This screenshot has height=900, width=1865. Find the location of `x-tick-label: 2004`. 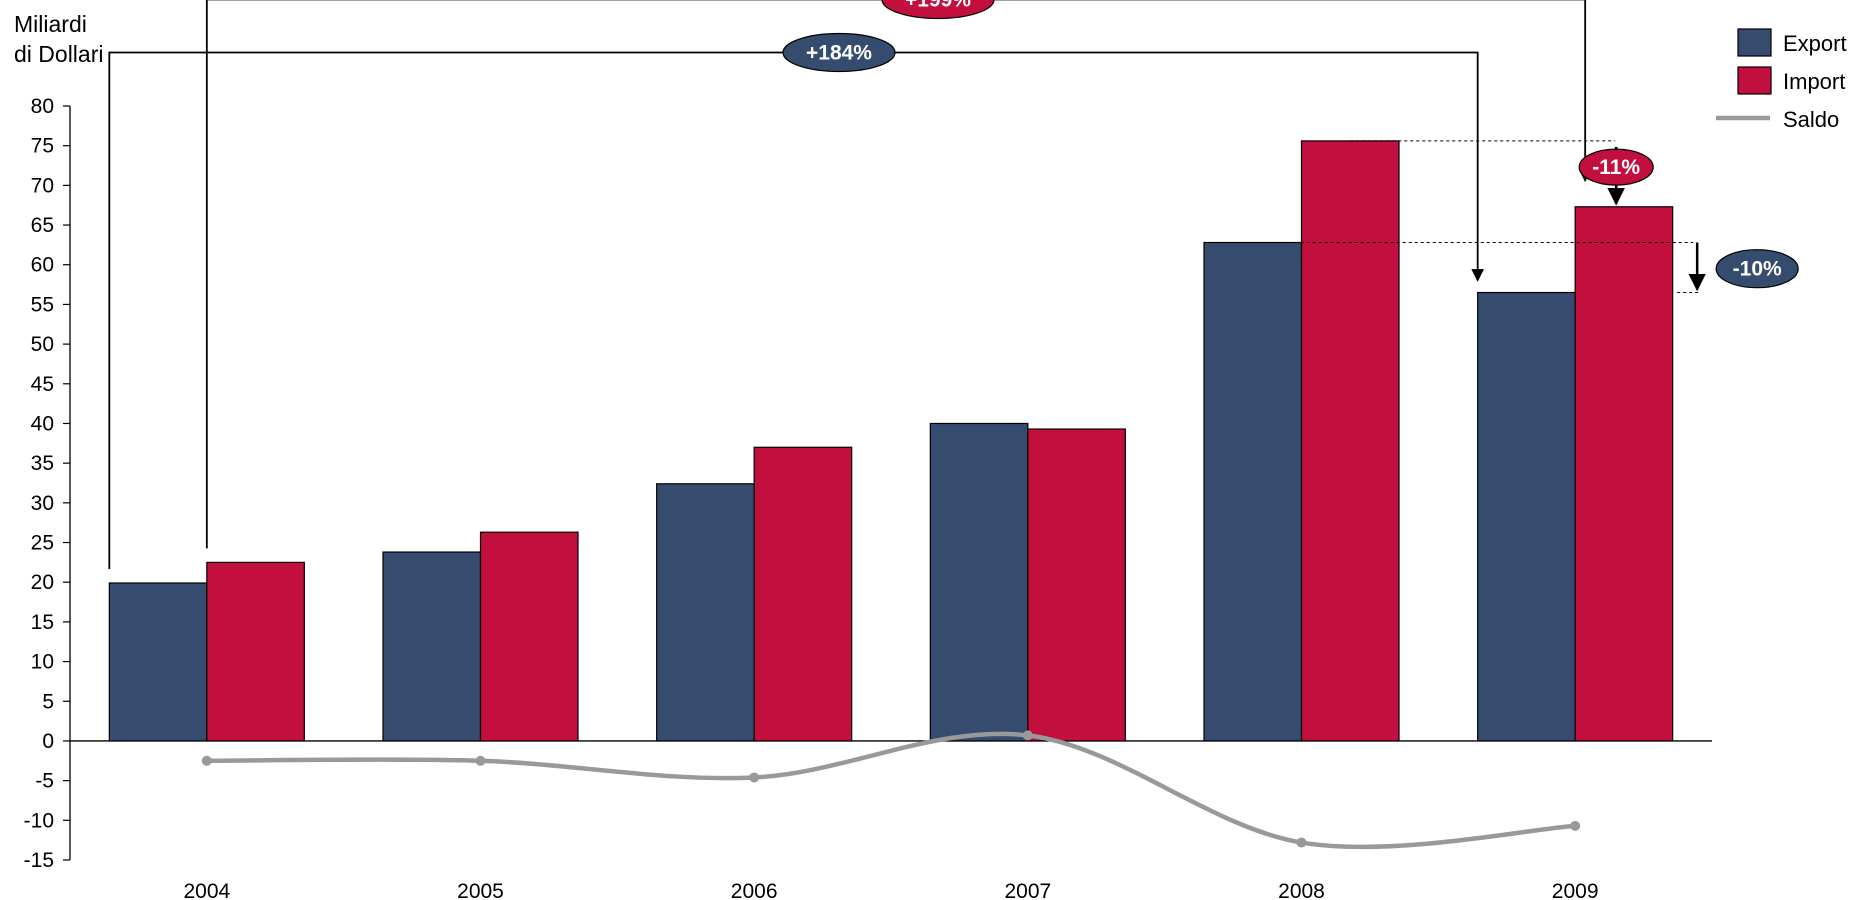

x-tick-label: 2004 is located at coordinates (206, 890).